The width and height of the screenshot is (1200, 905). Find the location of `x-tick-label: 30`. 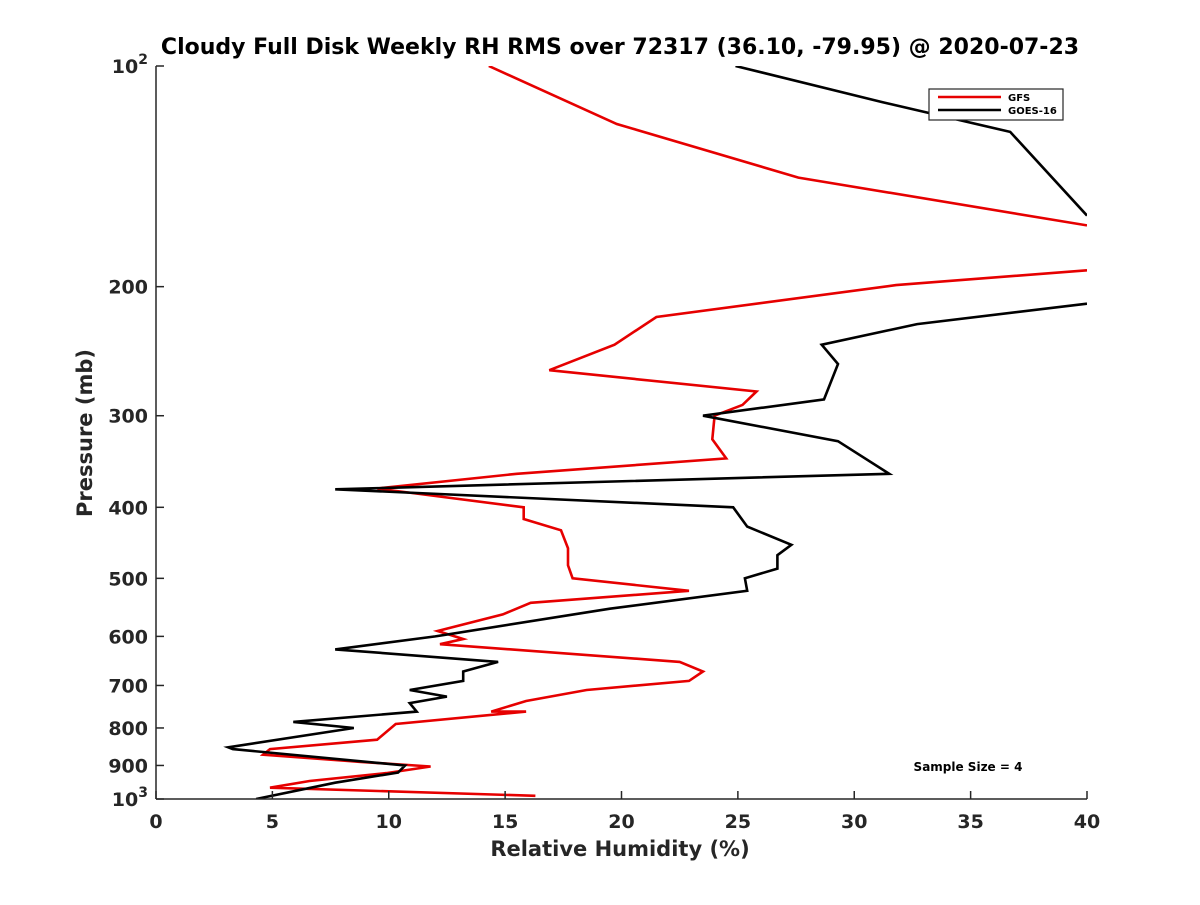

x-tick-label: 30 is located at coordinates (854, 822).